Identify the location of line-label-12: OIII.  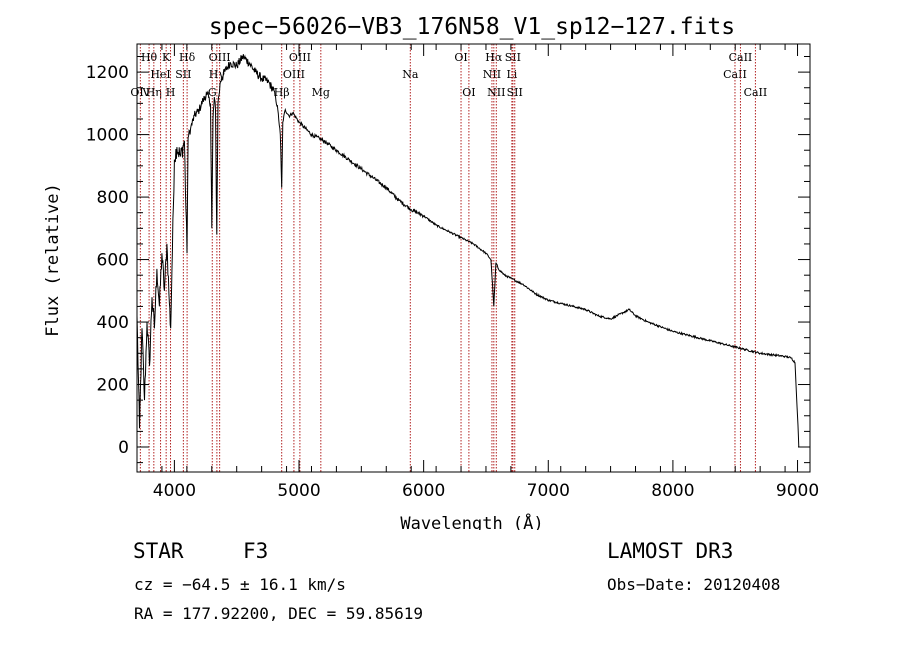
(294, 74).